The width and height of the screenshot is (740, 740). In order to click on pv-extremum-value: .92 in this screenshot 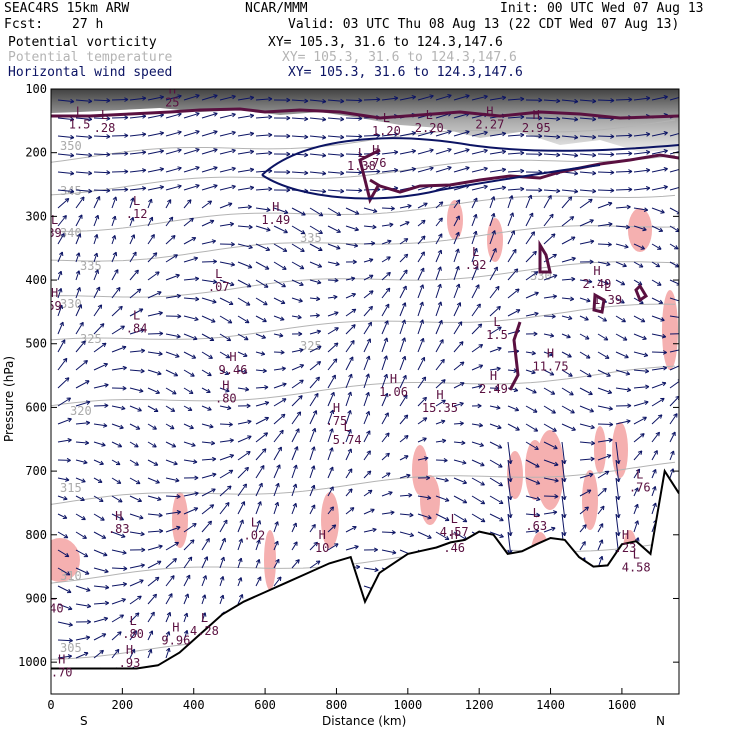, I will do `click(476, 265)`.